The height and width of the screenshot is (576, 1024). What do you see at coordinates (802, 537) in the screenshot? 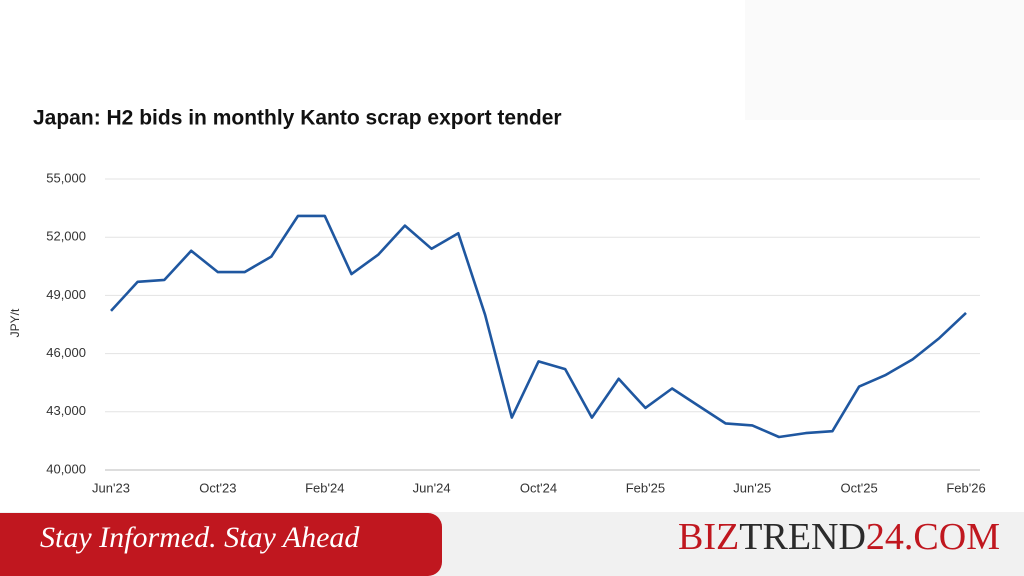
I see `brand-part: TREND` at bounding box center [802, 537].